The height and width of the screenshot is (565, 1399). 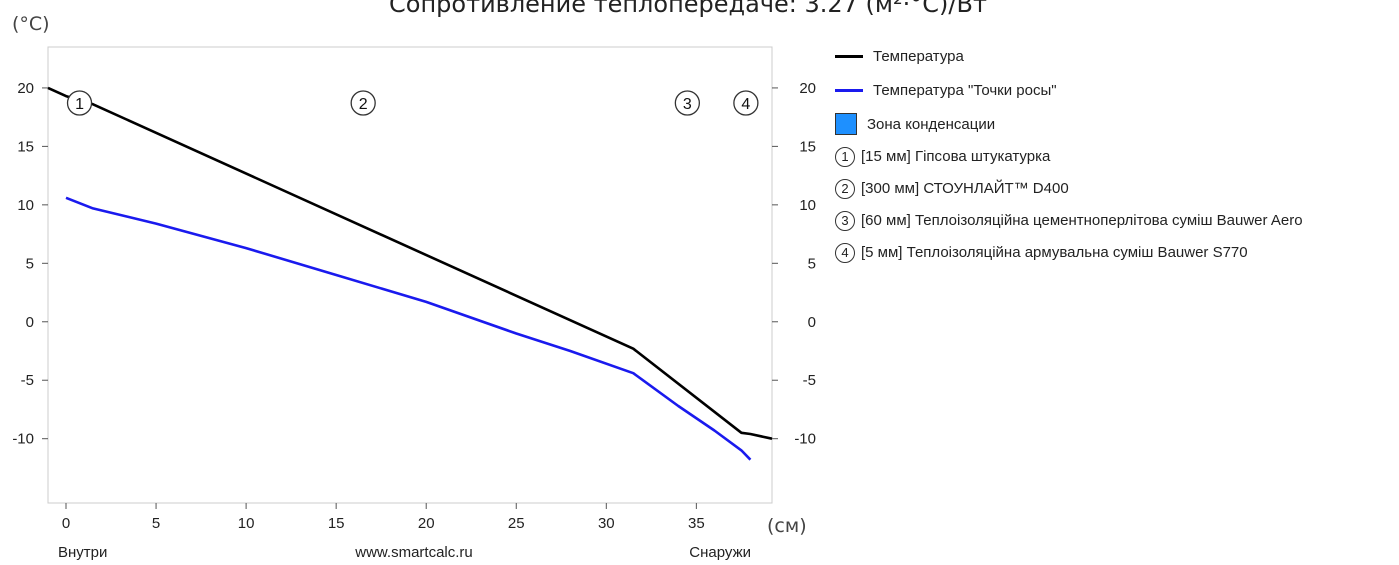 I want to click on legend-item-dew-point: Температура "Точки росы", so click(x=1105, y=90).